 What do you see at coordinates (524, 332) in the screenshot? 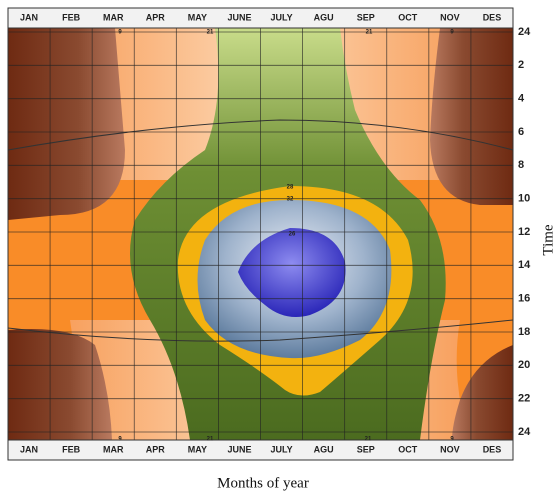
I see `y-tick-label: 18` at bounding box center [524, 332].